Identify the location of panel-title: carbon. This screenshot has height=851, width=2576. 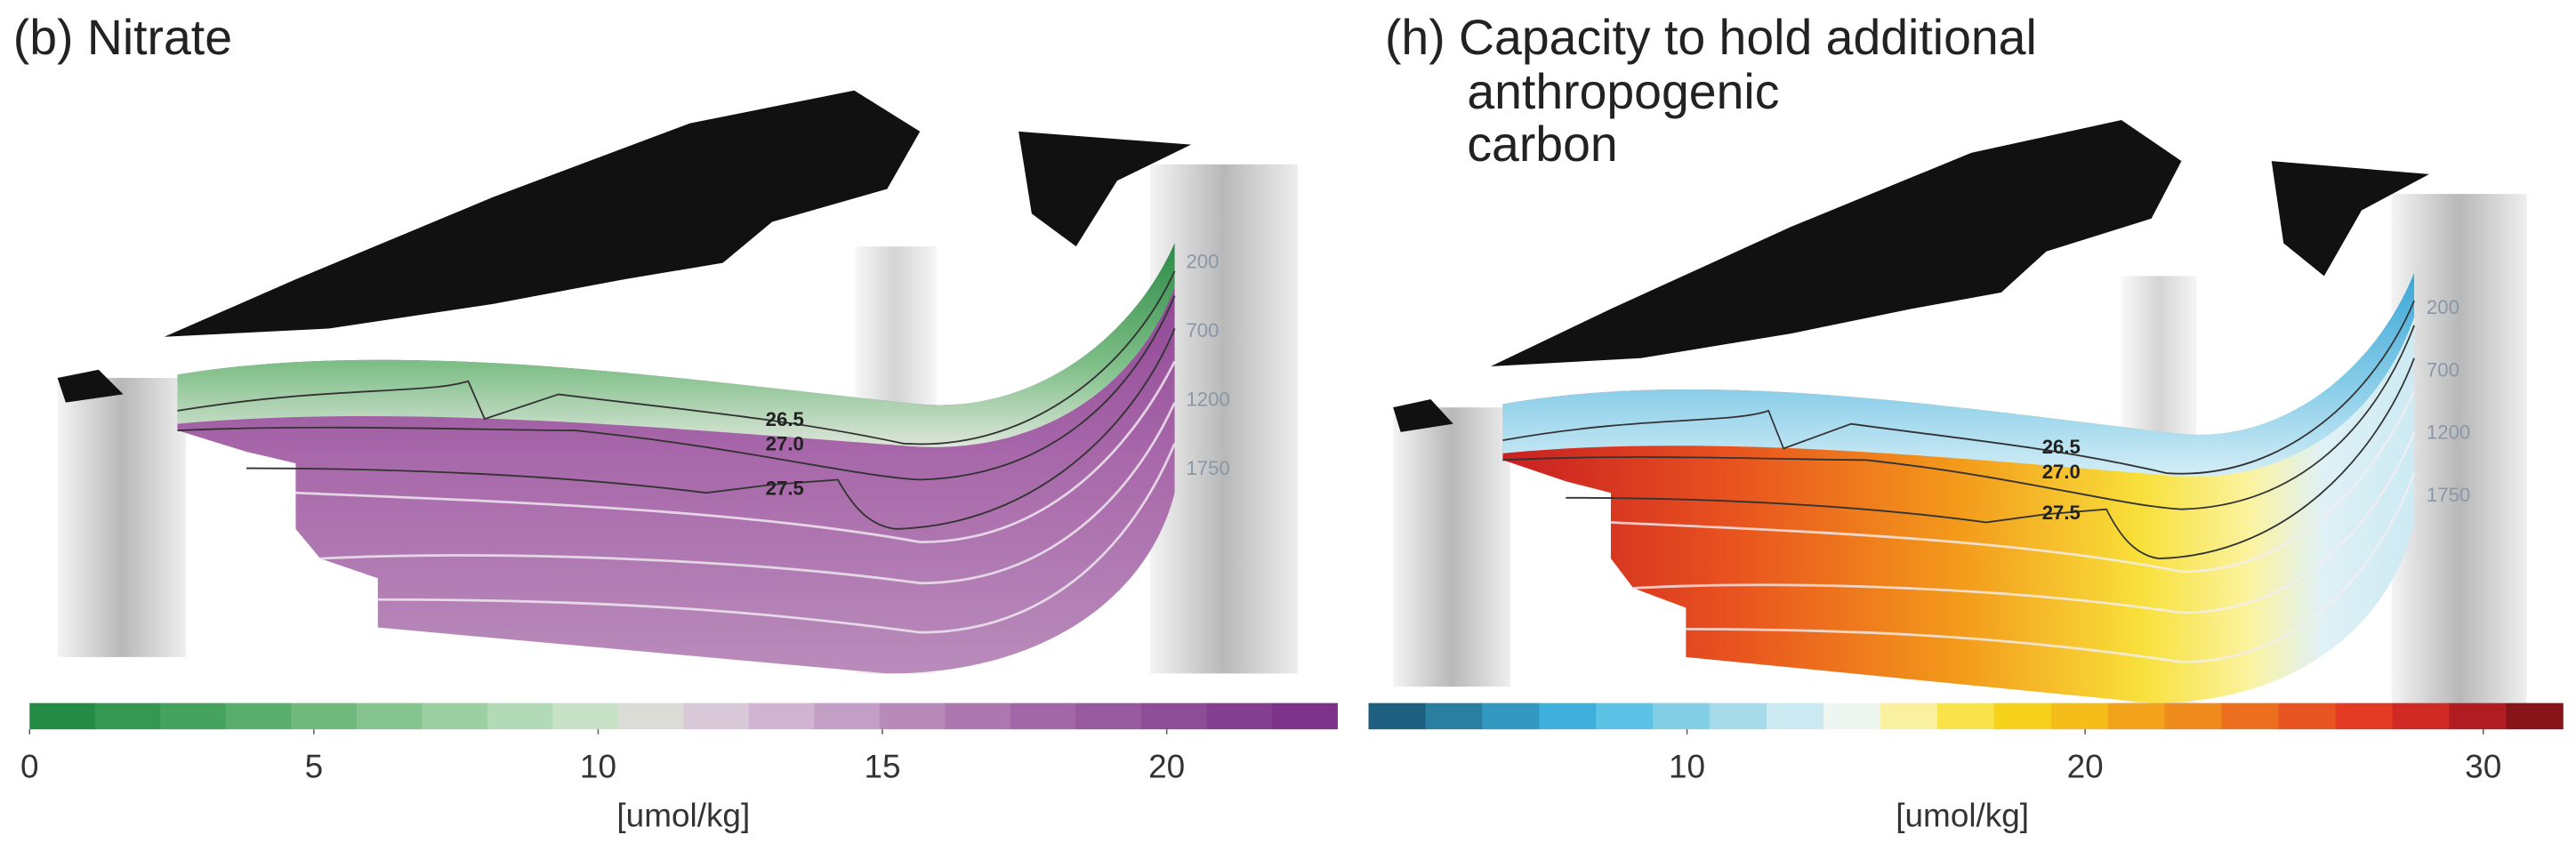
(1542, 144).